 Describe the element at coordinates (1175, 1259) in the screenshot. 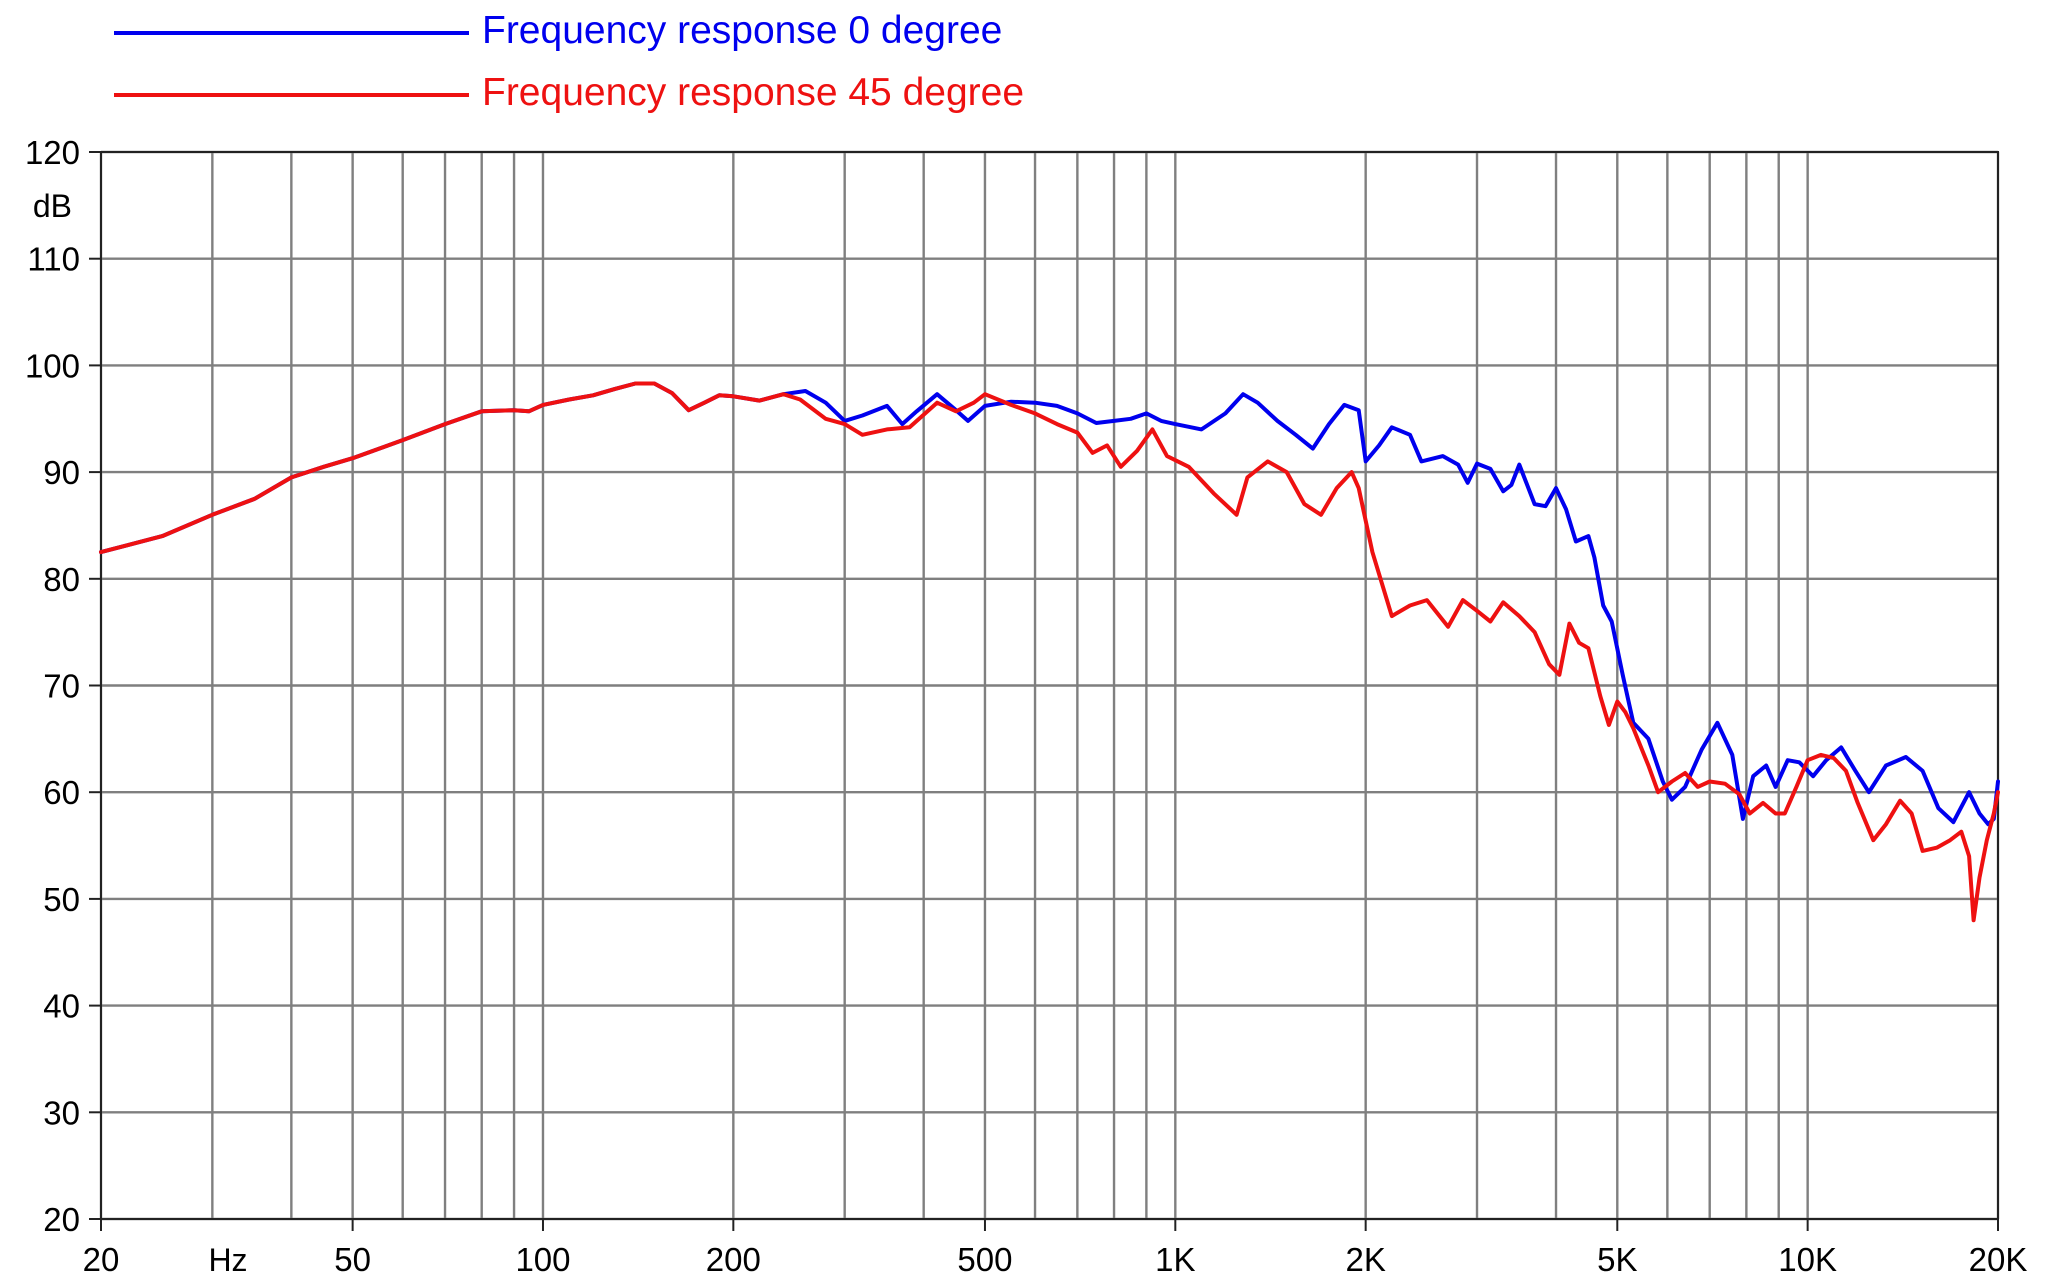

I see `x-tick-label: 1K` at that location.